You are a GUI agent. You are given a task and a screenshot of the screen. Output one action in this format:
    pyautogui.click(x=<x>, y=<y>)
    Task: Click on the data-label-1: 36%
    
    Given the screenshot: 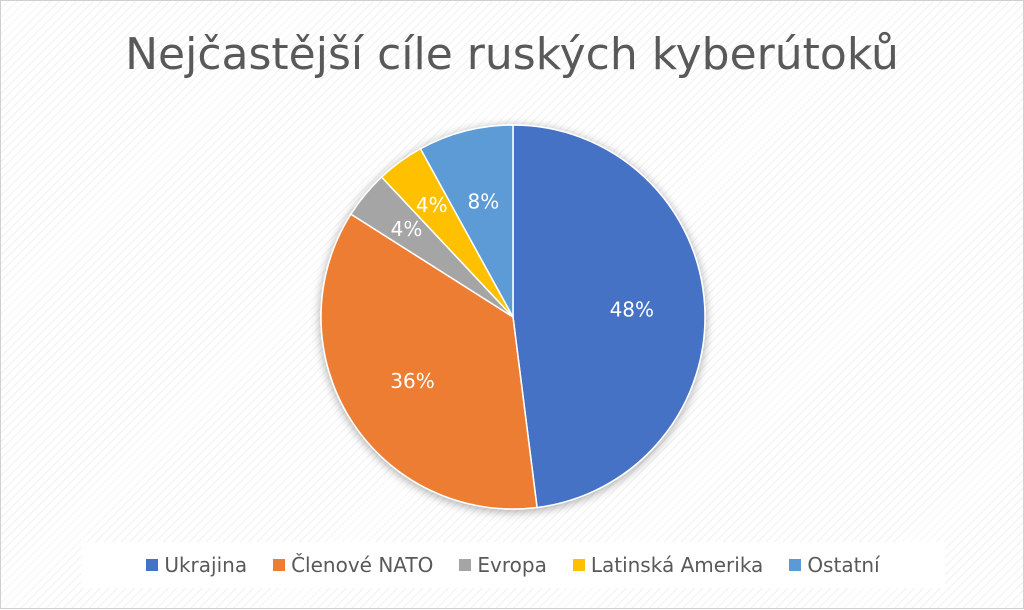 What is the action you would take?
    pyautogui.click(x=412, y=381)
    